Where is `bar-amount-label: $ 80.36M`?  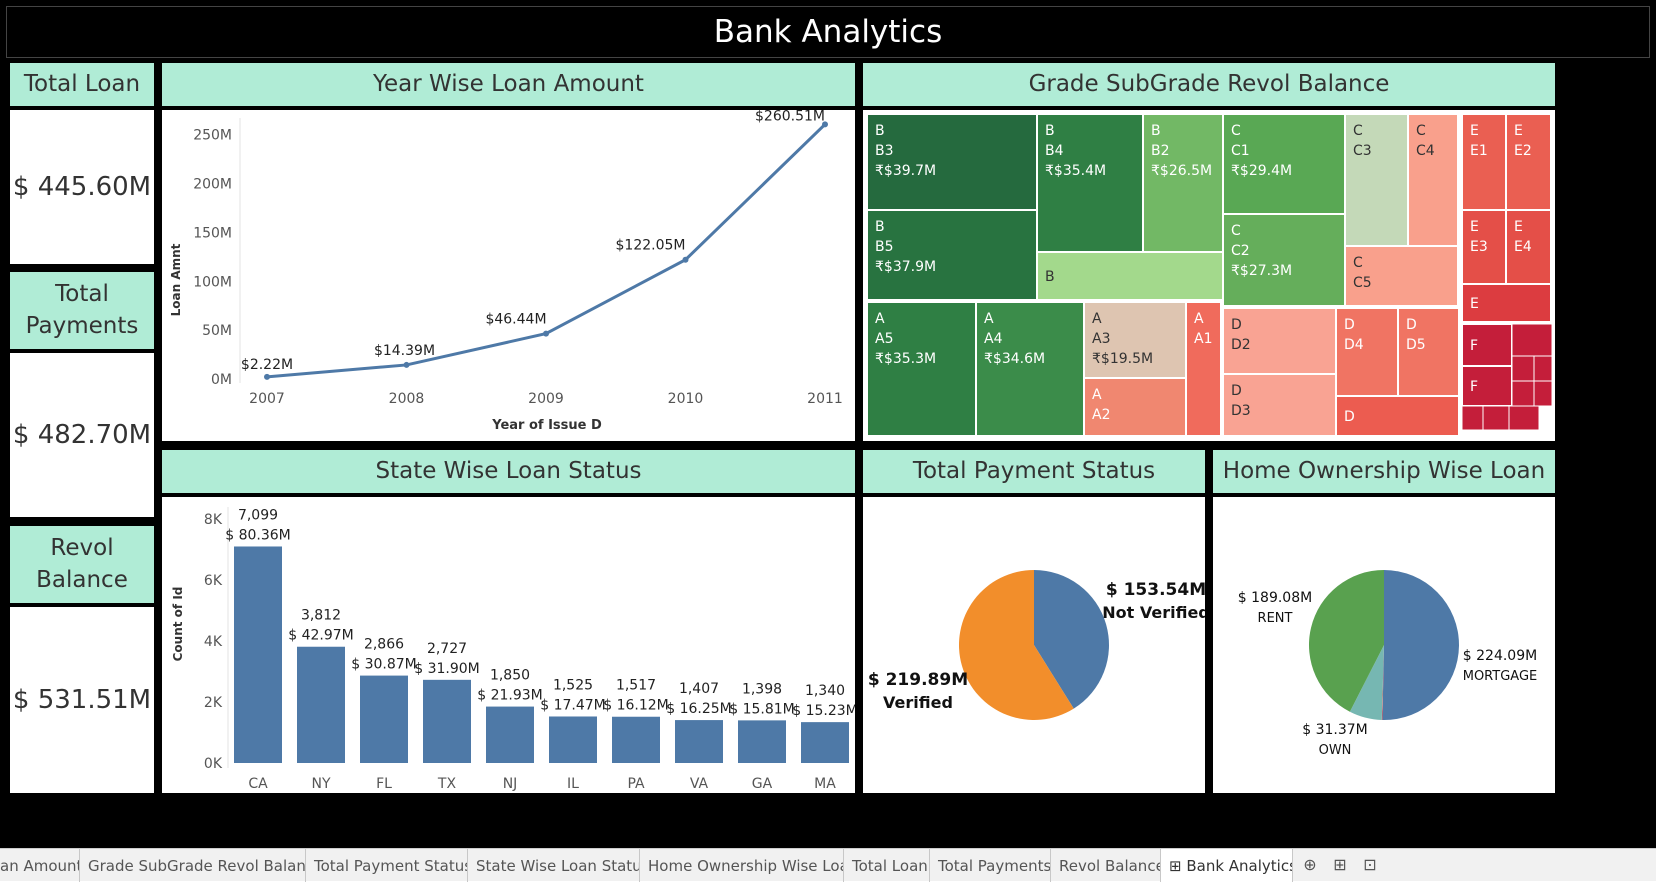
bar-amount-label: $ 80.36M is located at coordinates (258, 535).